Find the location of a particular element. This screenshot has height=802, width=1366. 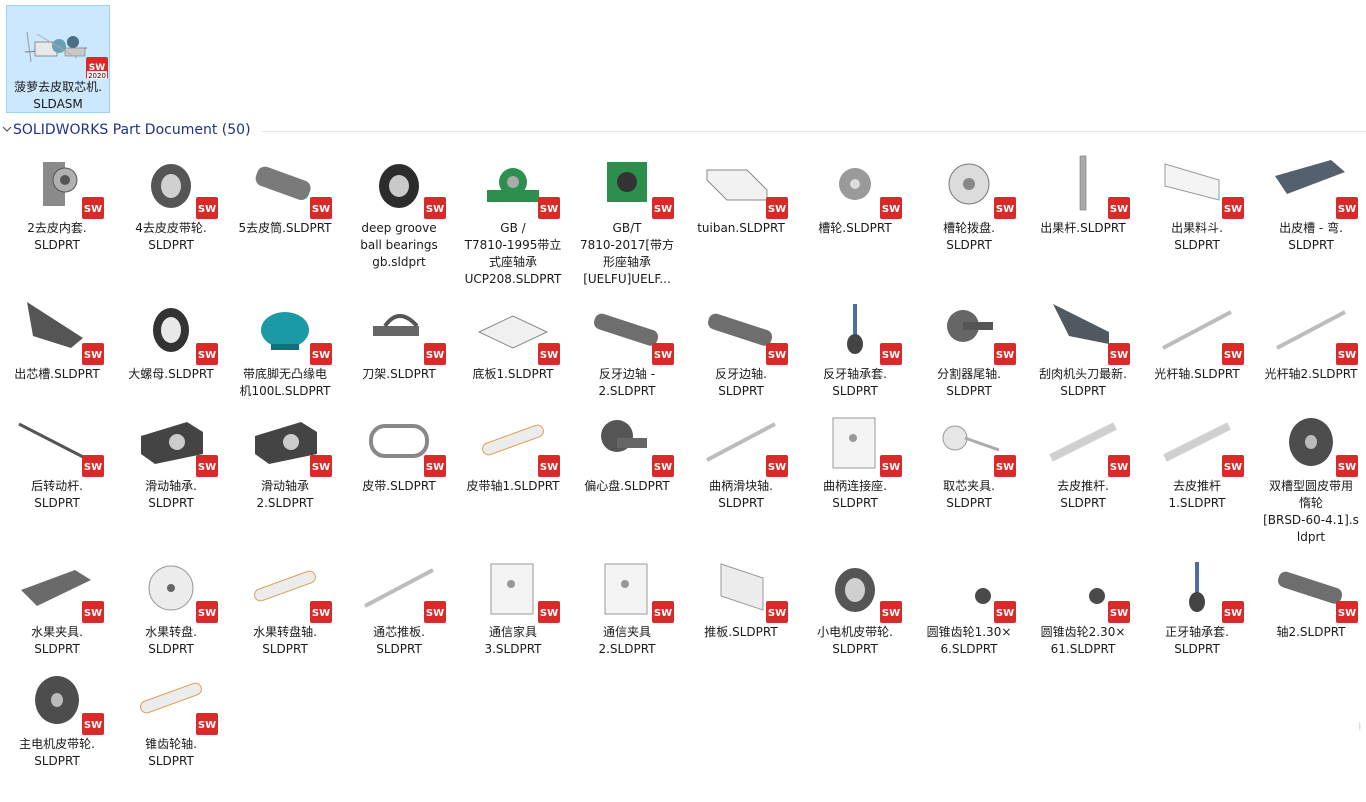

clamp-part-icon is located at coordinates (56, 588).